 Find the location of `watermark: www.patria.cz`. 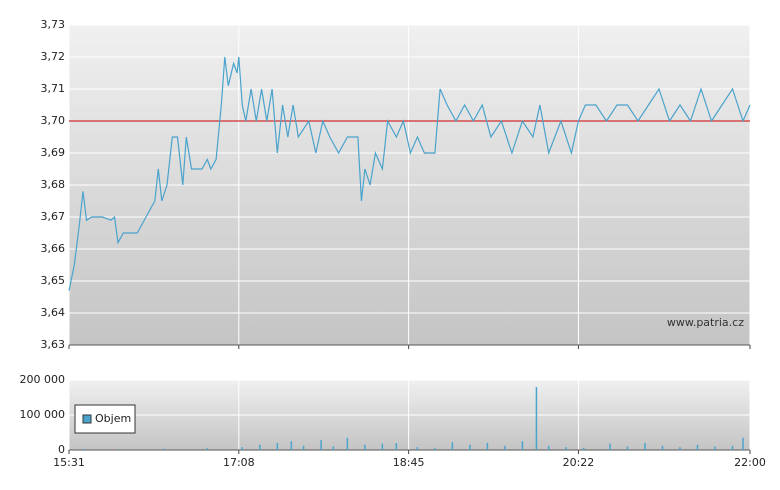

watermark: www.patria.cz is located at coordinates (705, 322).